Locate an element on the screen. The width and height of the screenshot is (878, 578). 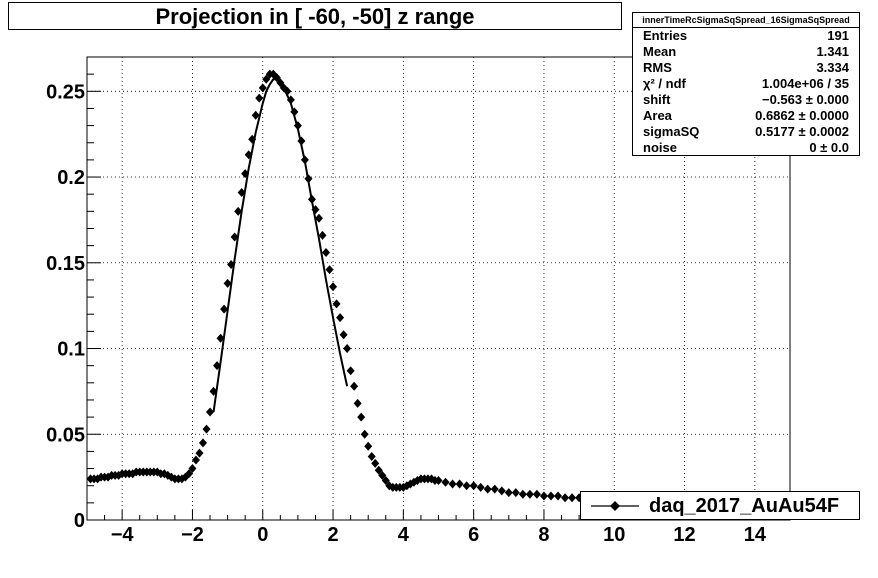
stat-label: χ² / ndf is located at coordinates (664, 83).